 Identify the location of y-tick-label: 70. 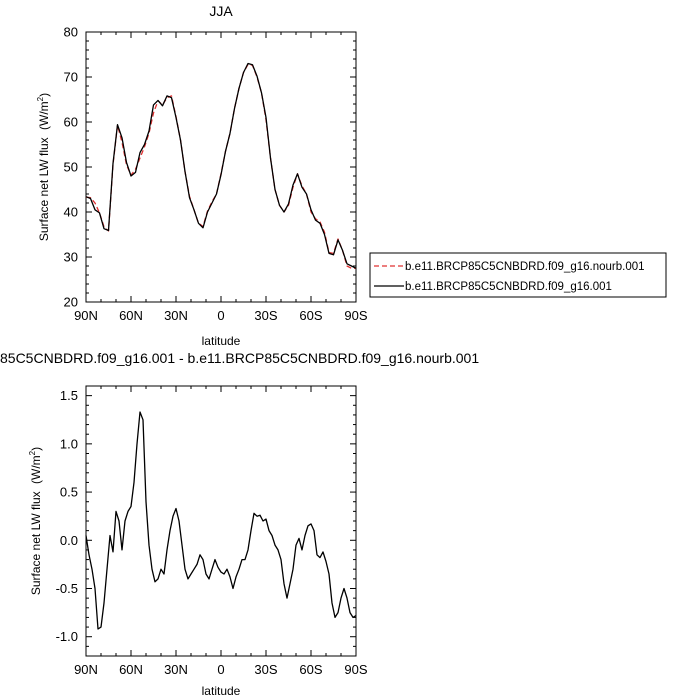
(71, 77).